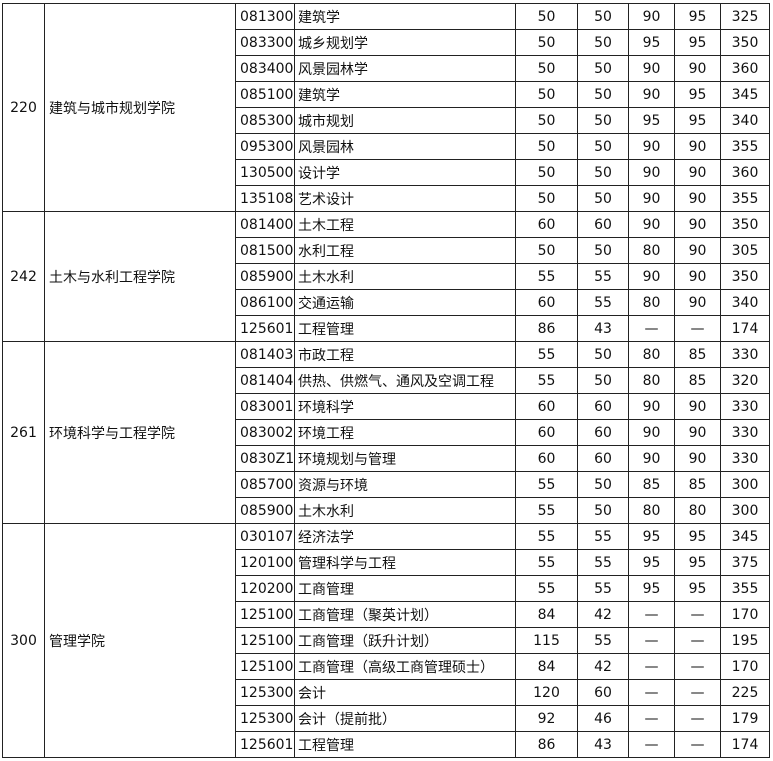 This screenshot has width=773, height=761. I want to click on score-politics: 84, so click(546, 614).